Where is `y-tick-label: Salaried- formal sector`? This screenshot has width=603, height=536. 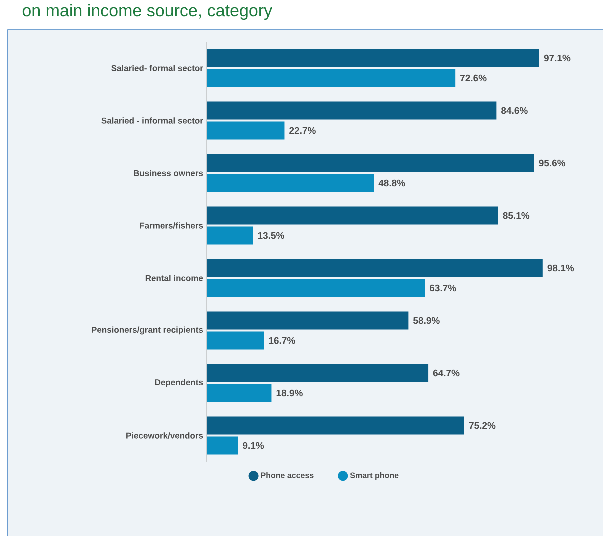
y-tick-label: Salaried- formal sector is located at coordinates (158, 68).